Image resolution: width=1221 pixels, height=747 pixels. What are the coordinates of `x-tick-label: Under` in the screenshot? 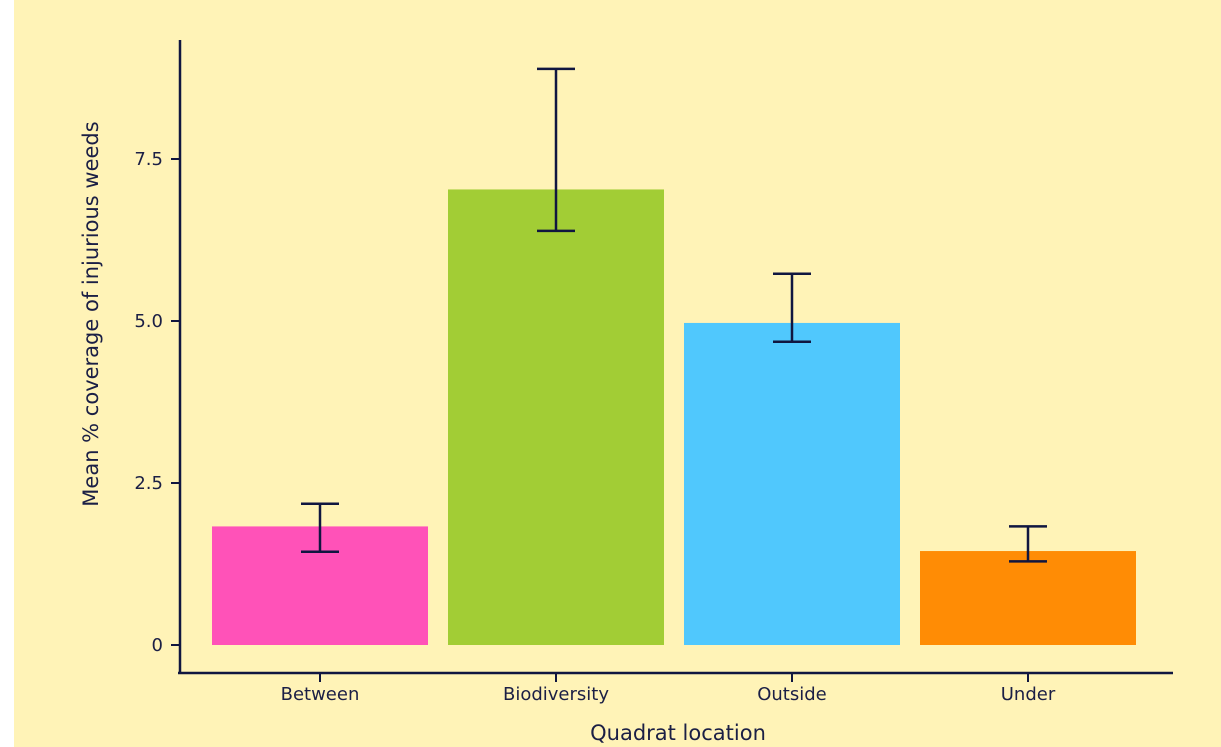 It's located at (1028, 694).